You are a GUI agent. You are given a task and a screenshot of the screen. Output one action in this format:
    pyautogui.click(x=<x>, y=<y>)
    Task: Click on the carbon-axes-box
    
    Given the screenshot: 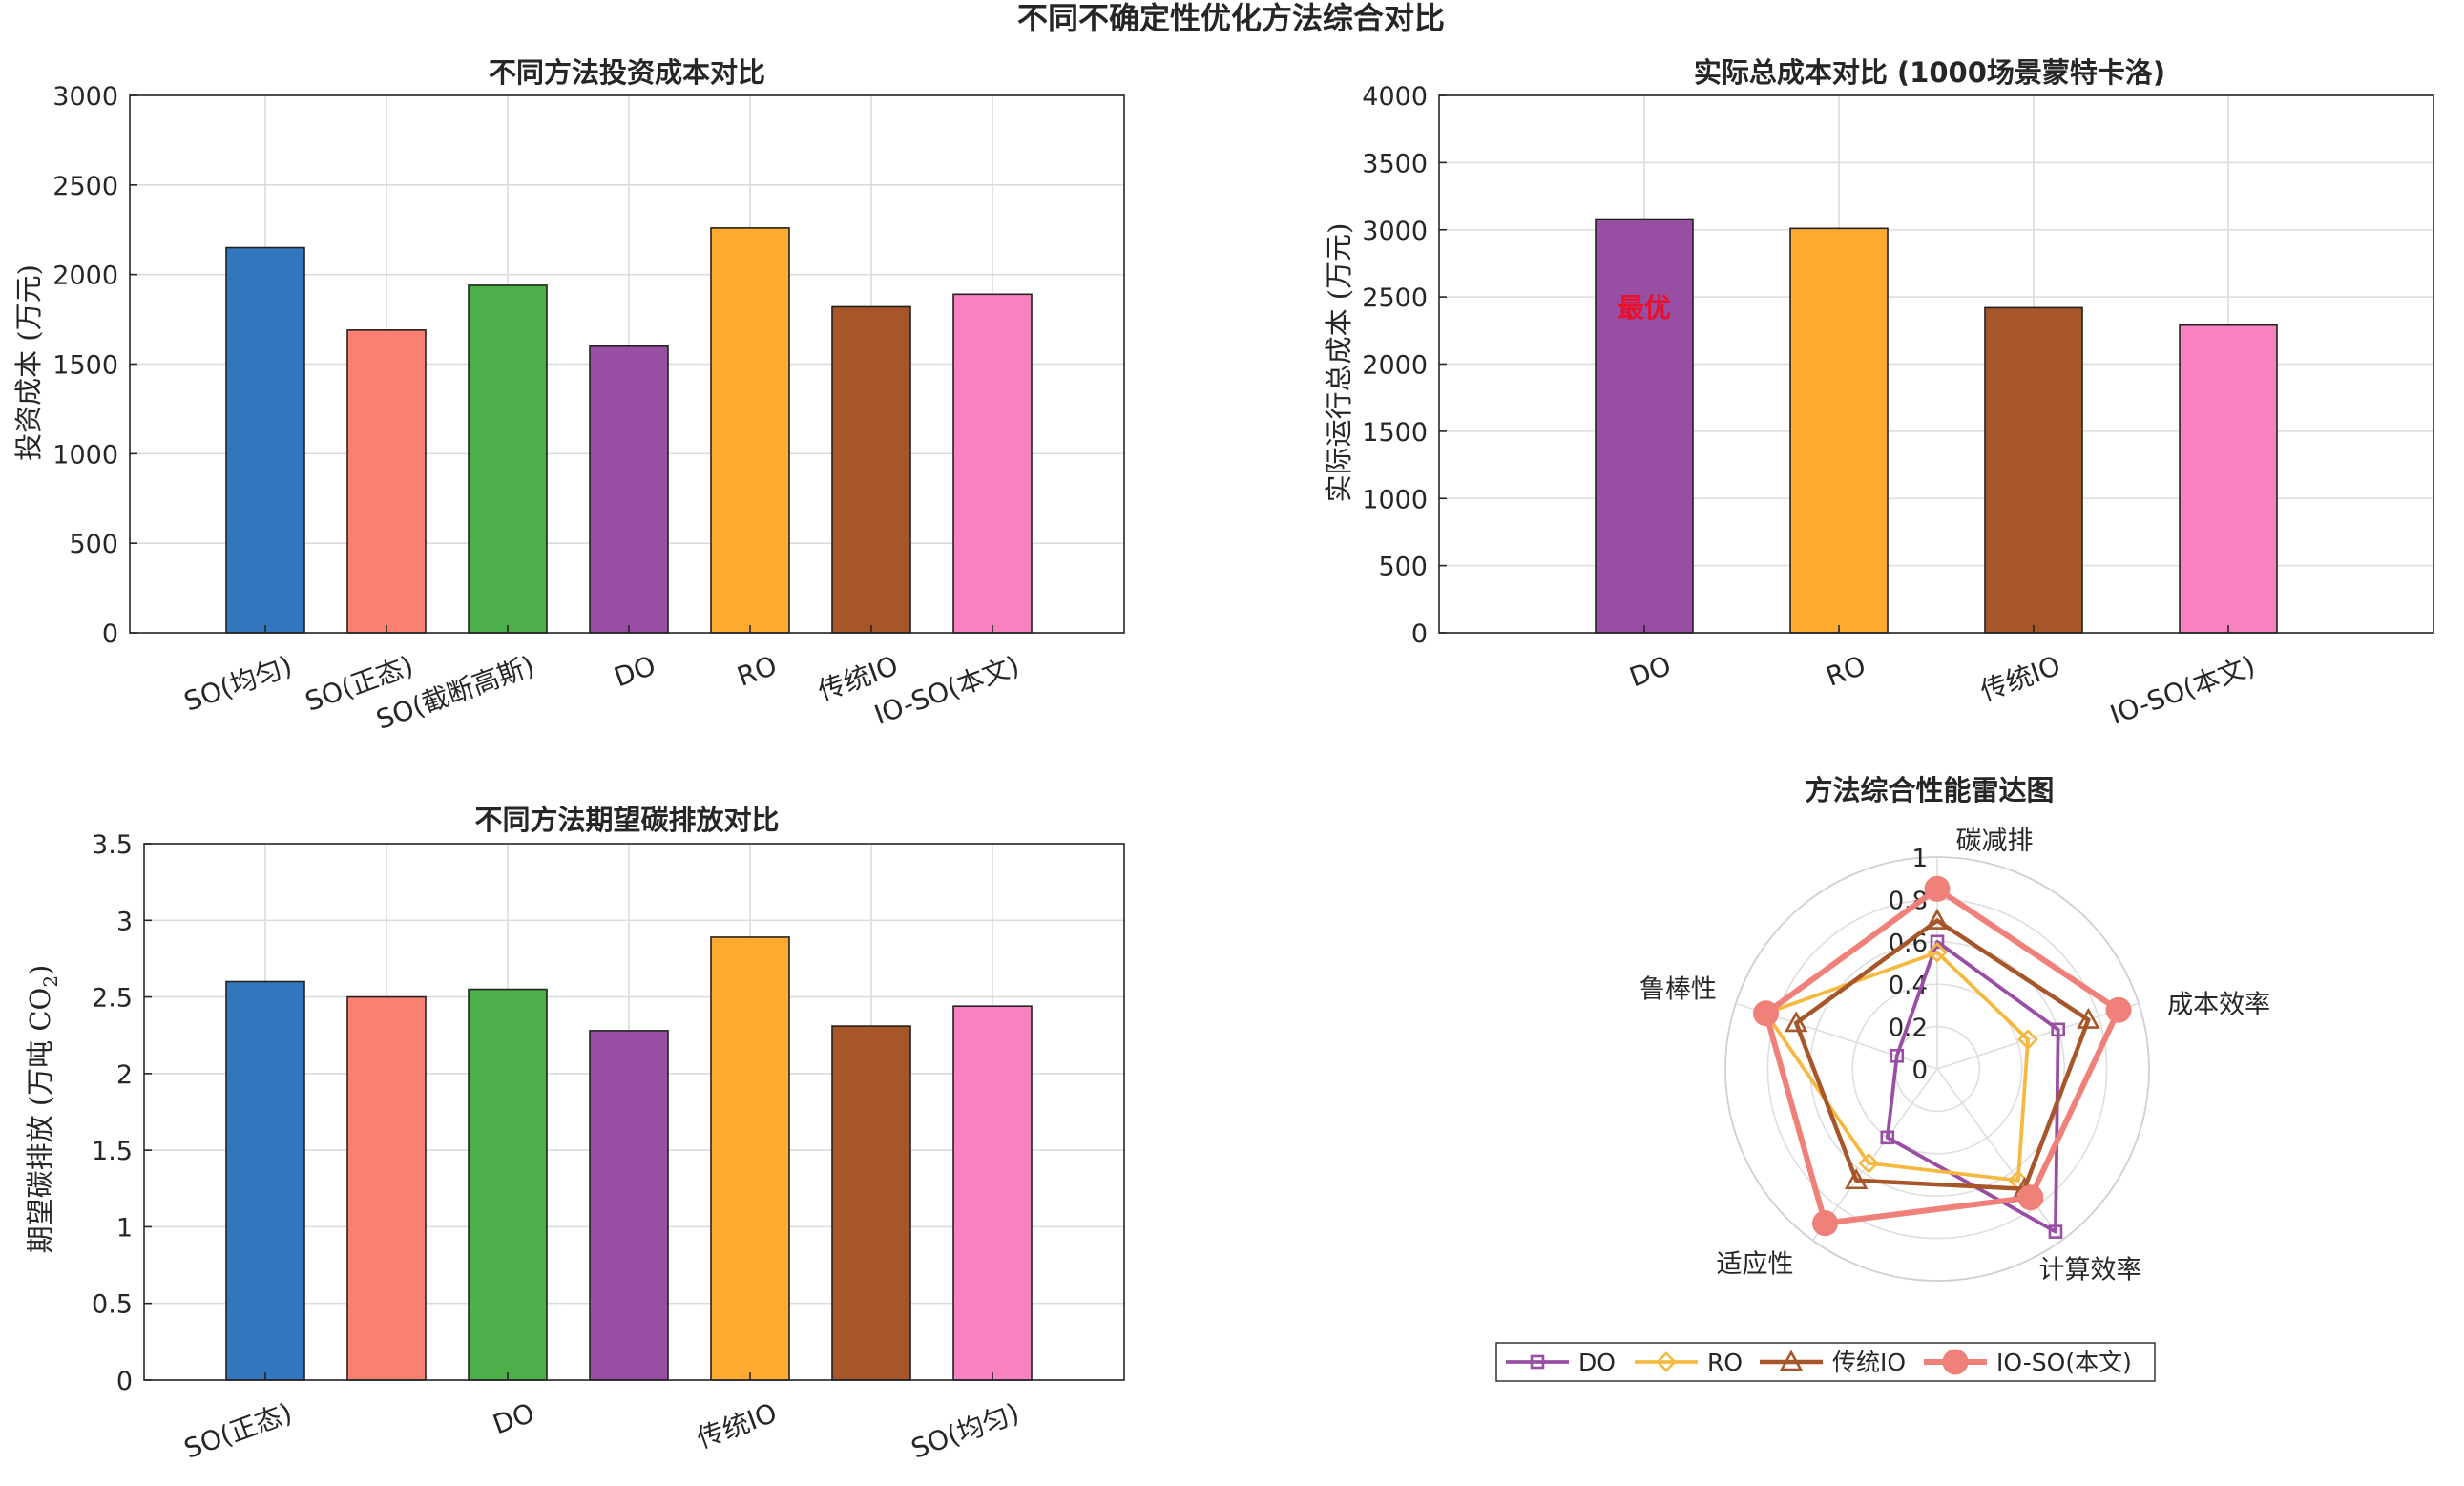 What is the action you would take?
    pyautogui.click(x=634, y=1112)
    